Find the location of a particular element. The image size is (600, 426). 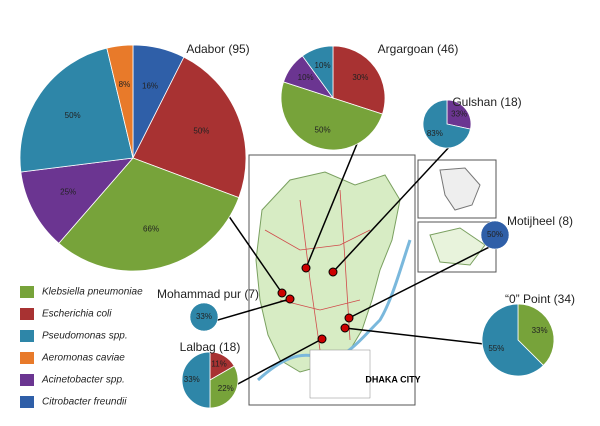

legend-label: Acinetobacter spp. is located at coordinates (83, 380).